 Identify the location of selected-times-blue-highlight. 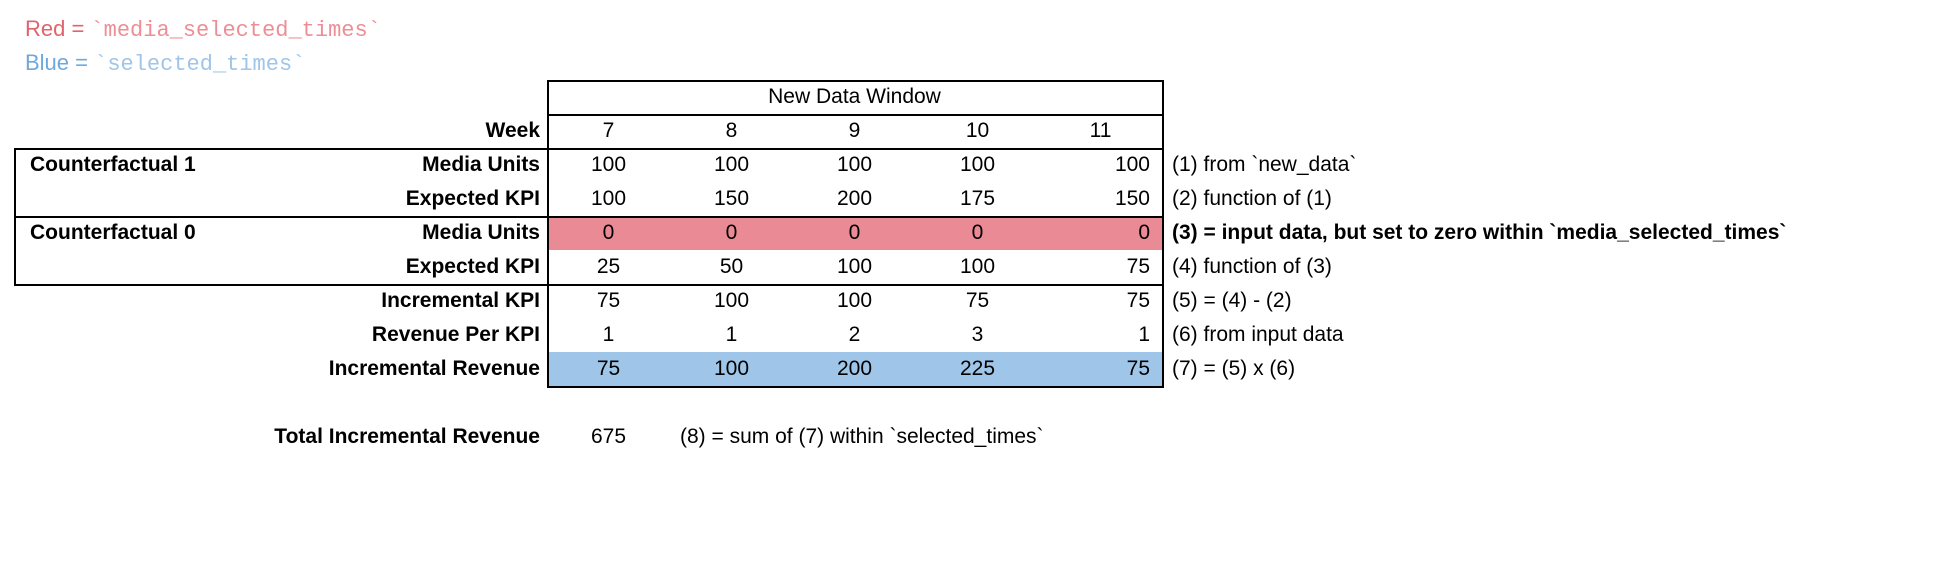
(854, 369).